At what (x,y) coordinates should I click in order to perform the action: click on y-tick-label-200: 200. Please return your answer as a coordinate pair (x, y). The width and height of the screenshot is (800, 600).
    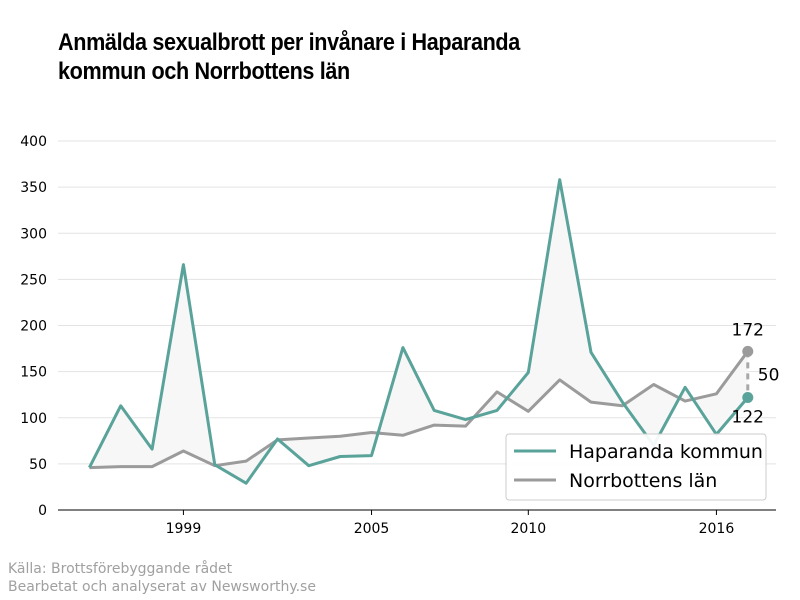
    Looking at the image, I should click on (33, 327).